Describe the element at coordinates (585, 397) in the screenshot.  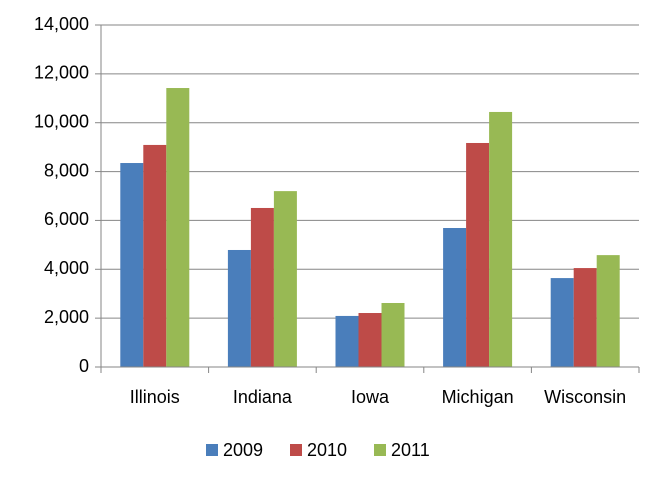
I see `x-tick-label: Wisconsin` at that location.